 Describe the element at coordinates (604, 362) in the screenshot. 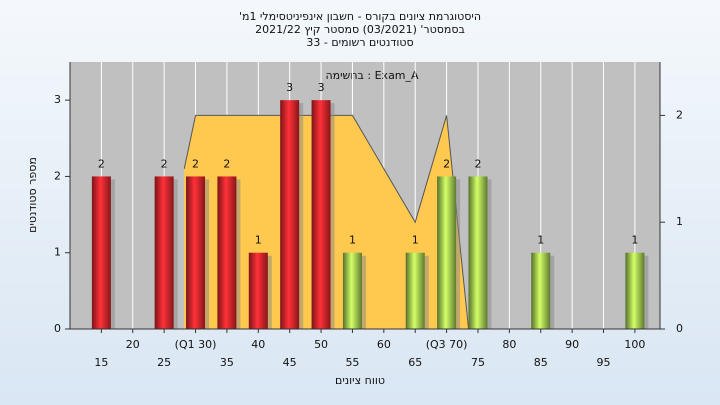

I see `x-tick-label: 95` at that location.